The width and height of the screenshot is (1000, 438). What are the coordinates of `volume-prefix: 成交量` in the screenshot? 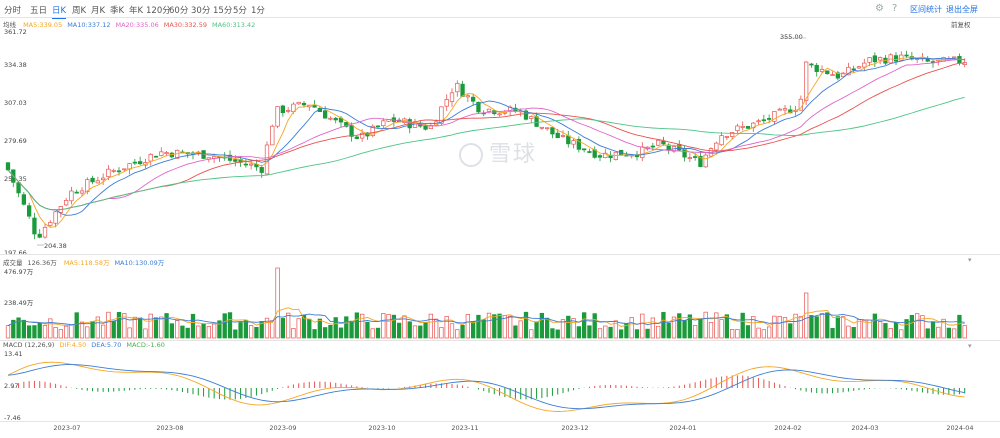 It's located at (13, 263).